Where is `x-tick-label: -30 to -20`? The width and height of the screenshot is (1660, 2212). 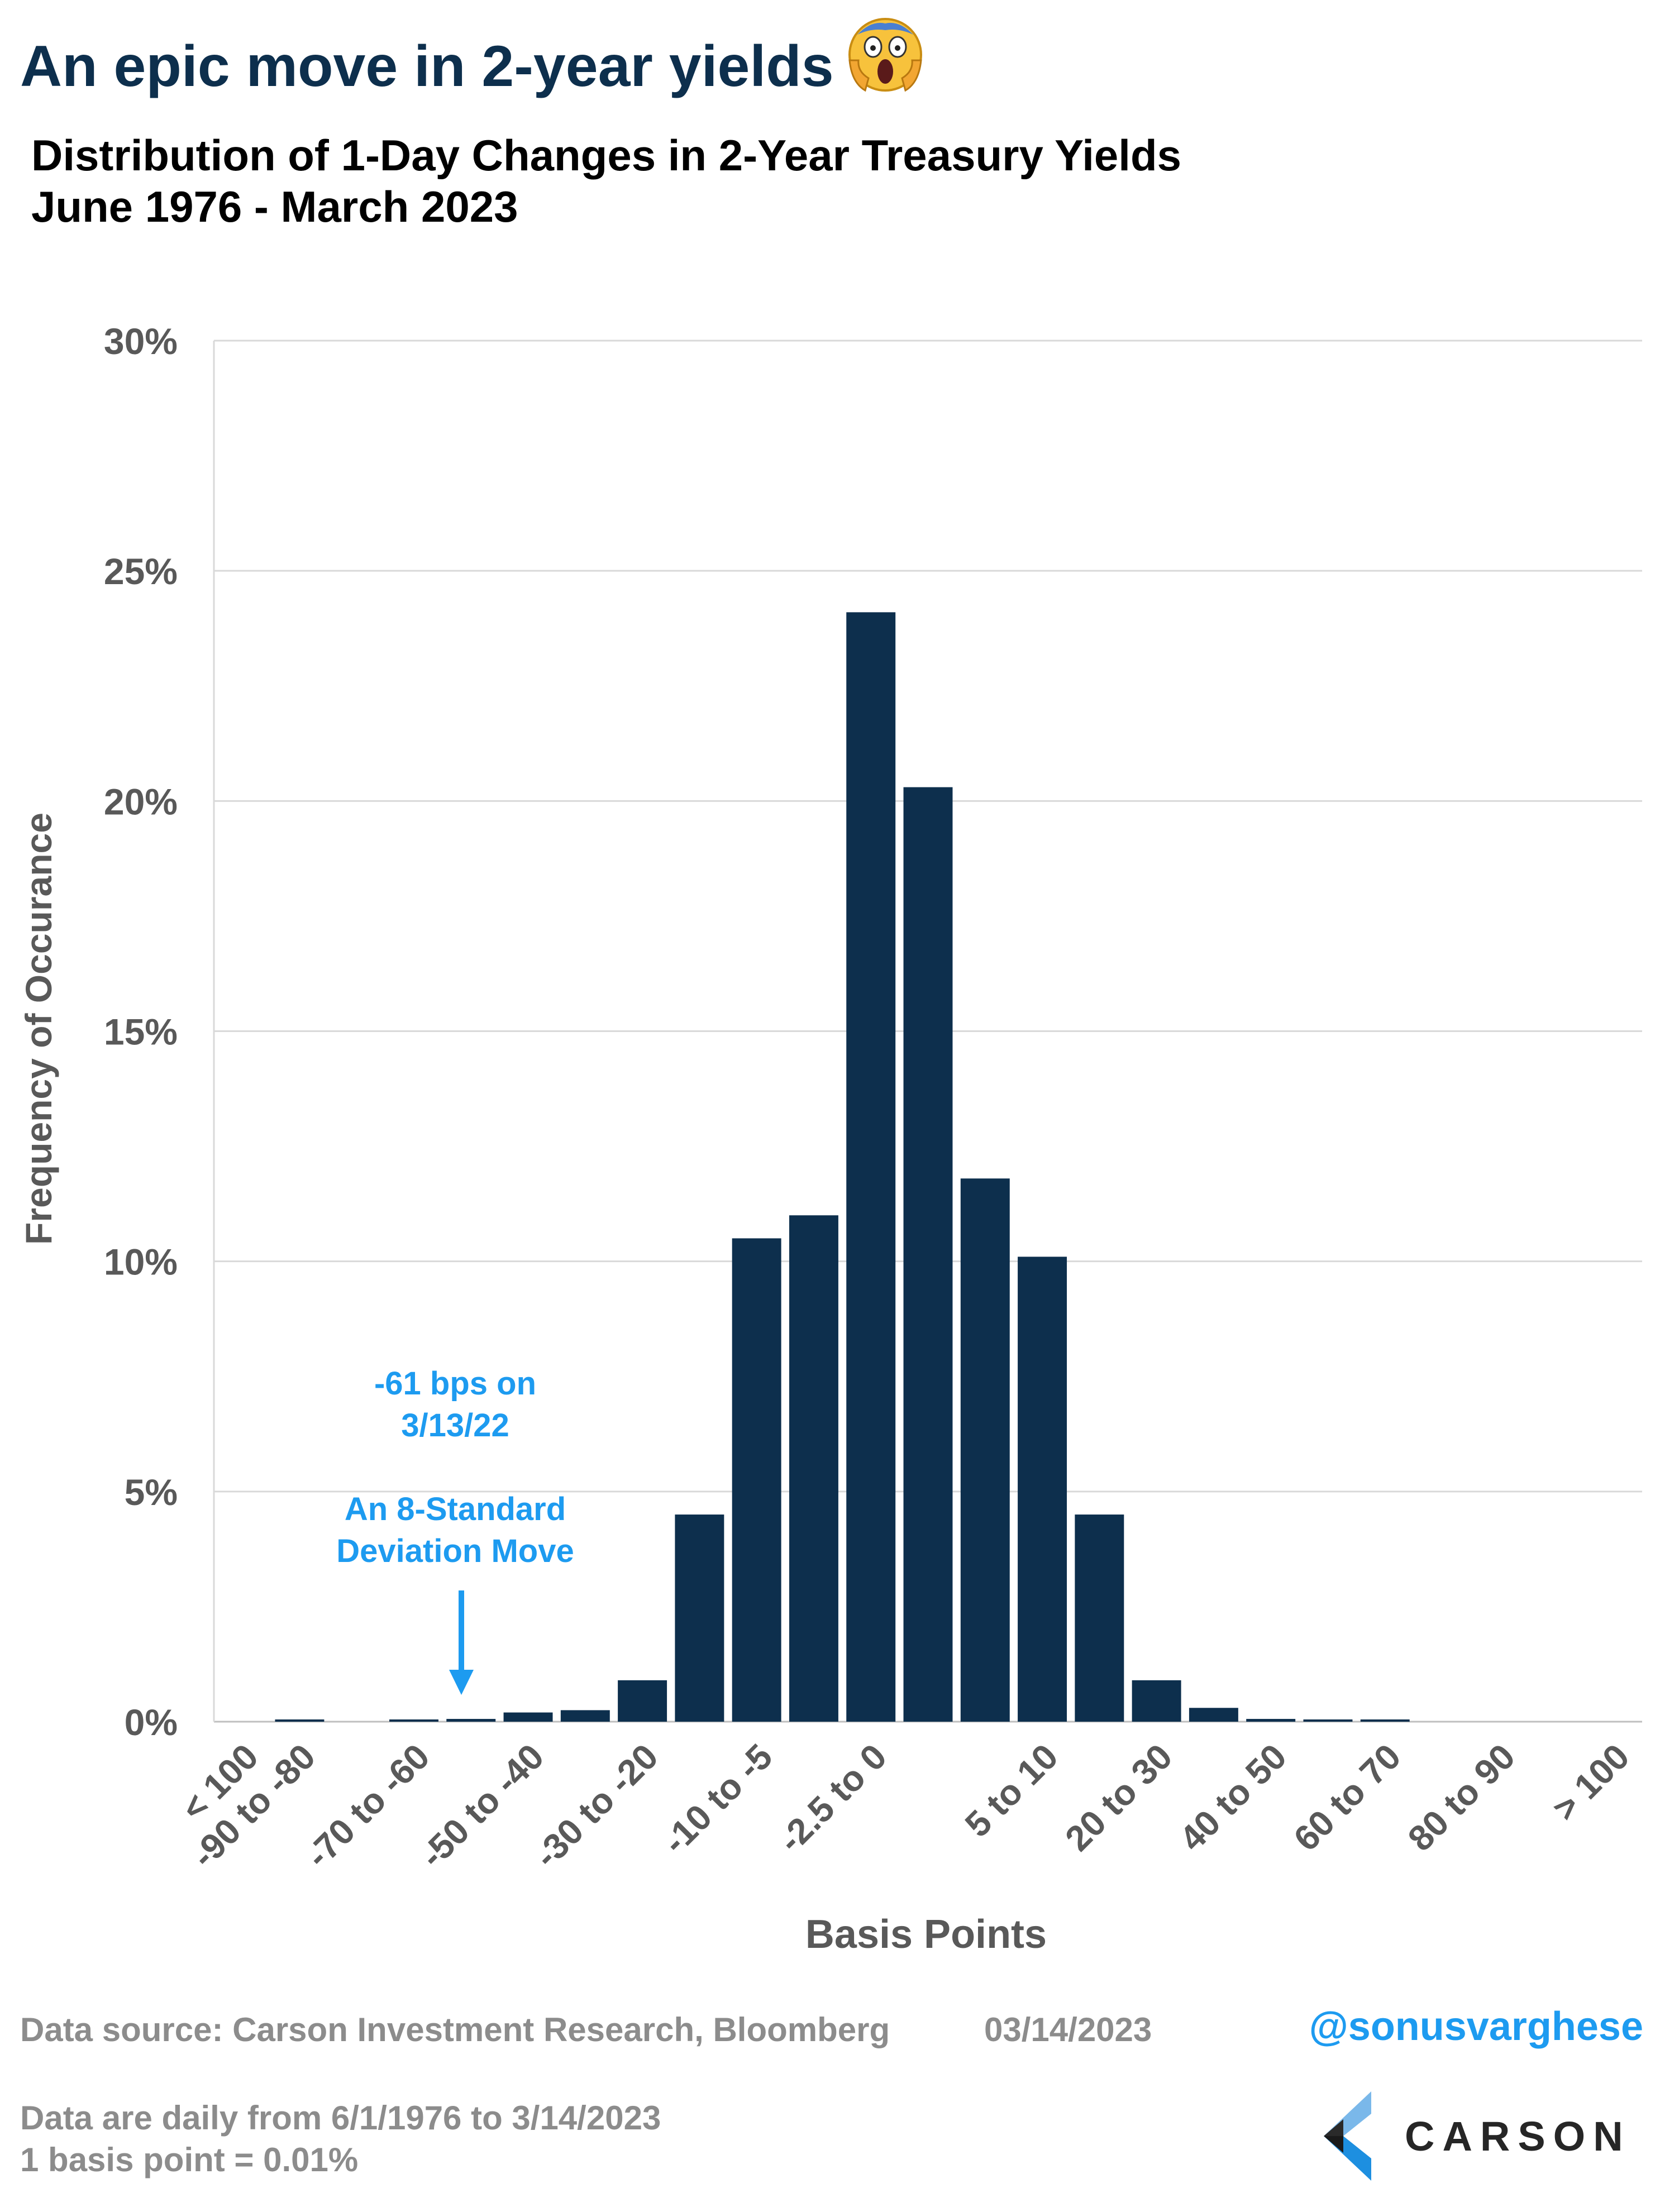 x-tick-label: -30 to -20 is located at coordinates (596, 1806).